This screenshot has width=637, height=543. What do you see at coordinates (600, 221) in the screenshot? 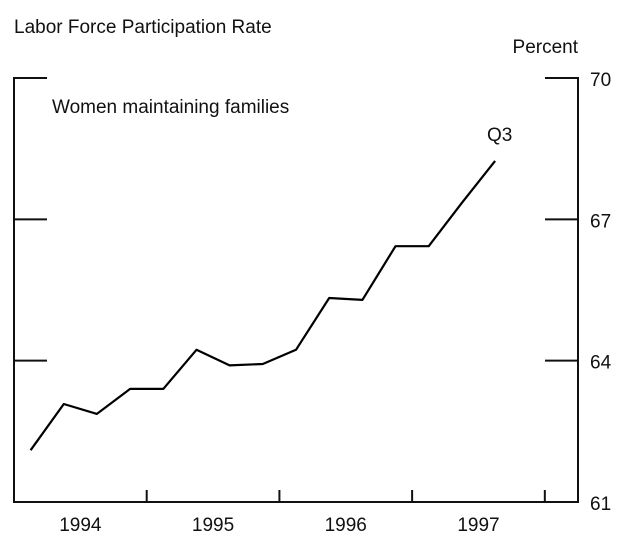
I see `y-tick-label: 67` at bounding box center [600, 221].